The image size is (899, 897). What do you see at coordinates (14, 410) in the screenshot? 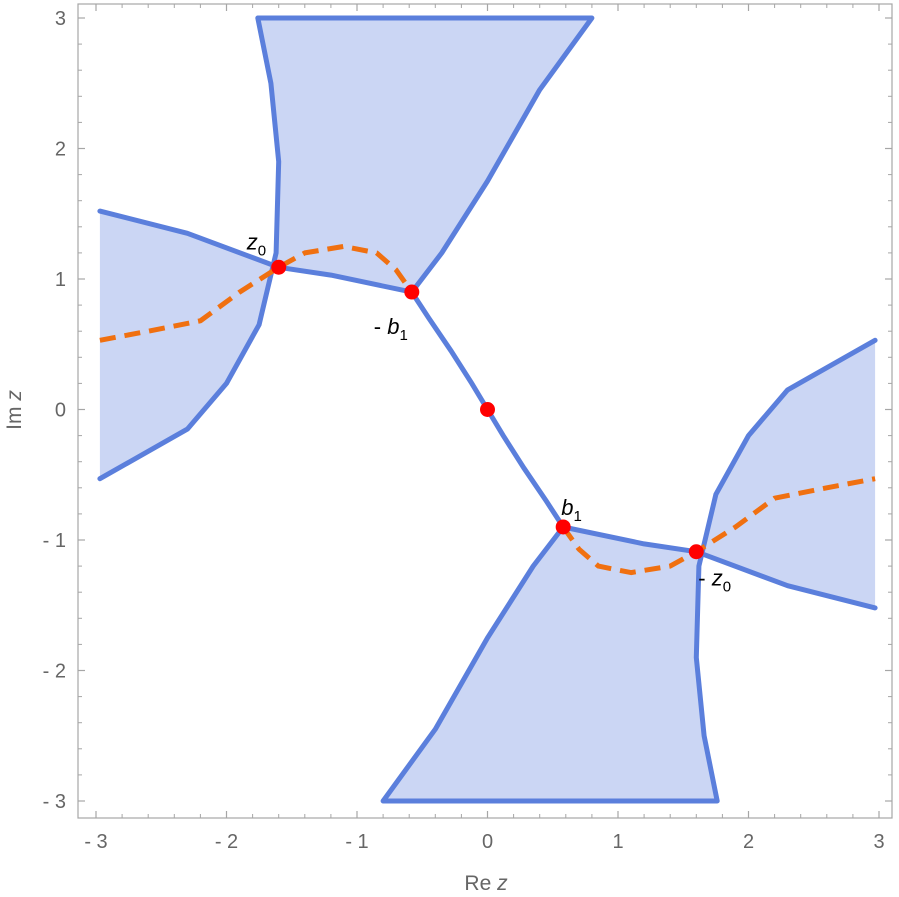
I see `y-axis-label: Im z` at bounding box center [14, 410].